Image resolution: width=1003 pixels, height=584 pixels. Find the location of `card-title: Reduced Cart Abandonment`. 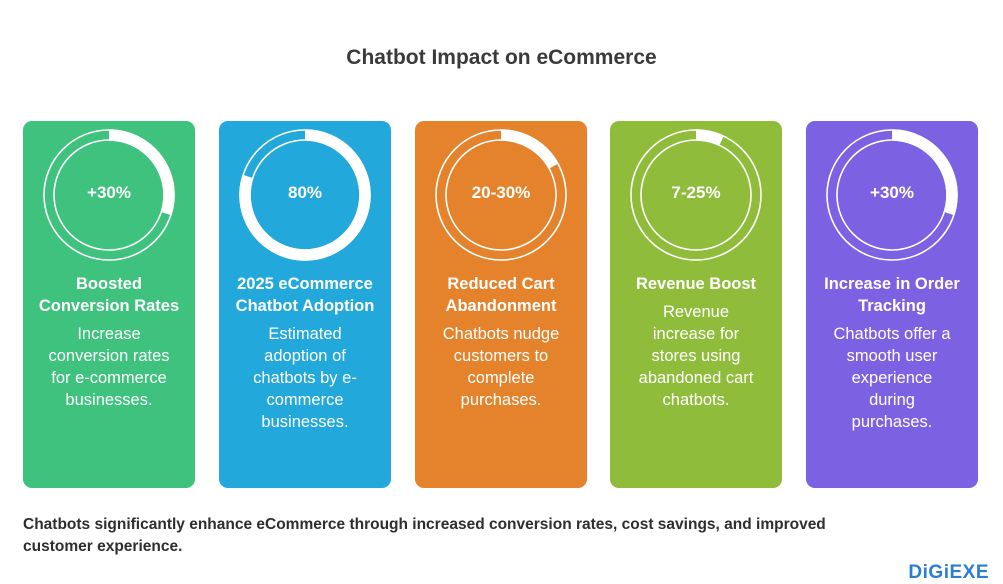

card-title: Reduced Cart Abandonment is located at coordinates (501, 295).